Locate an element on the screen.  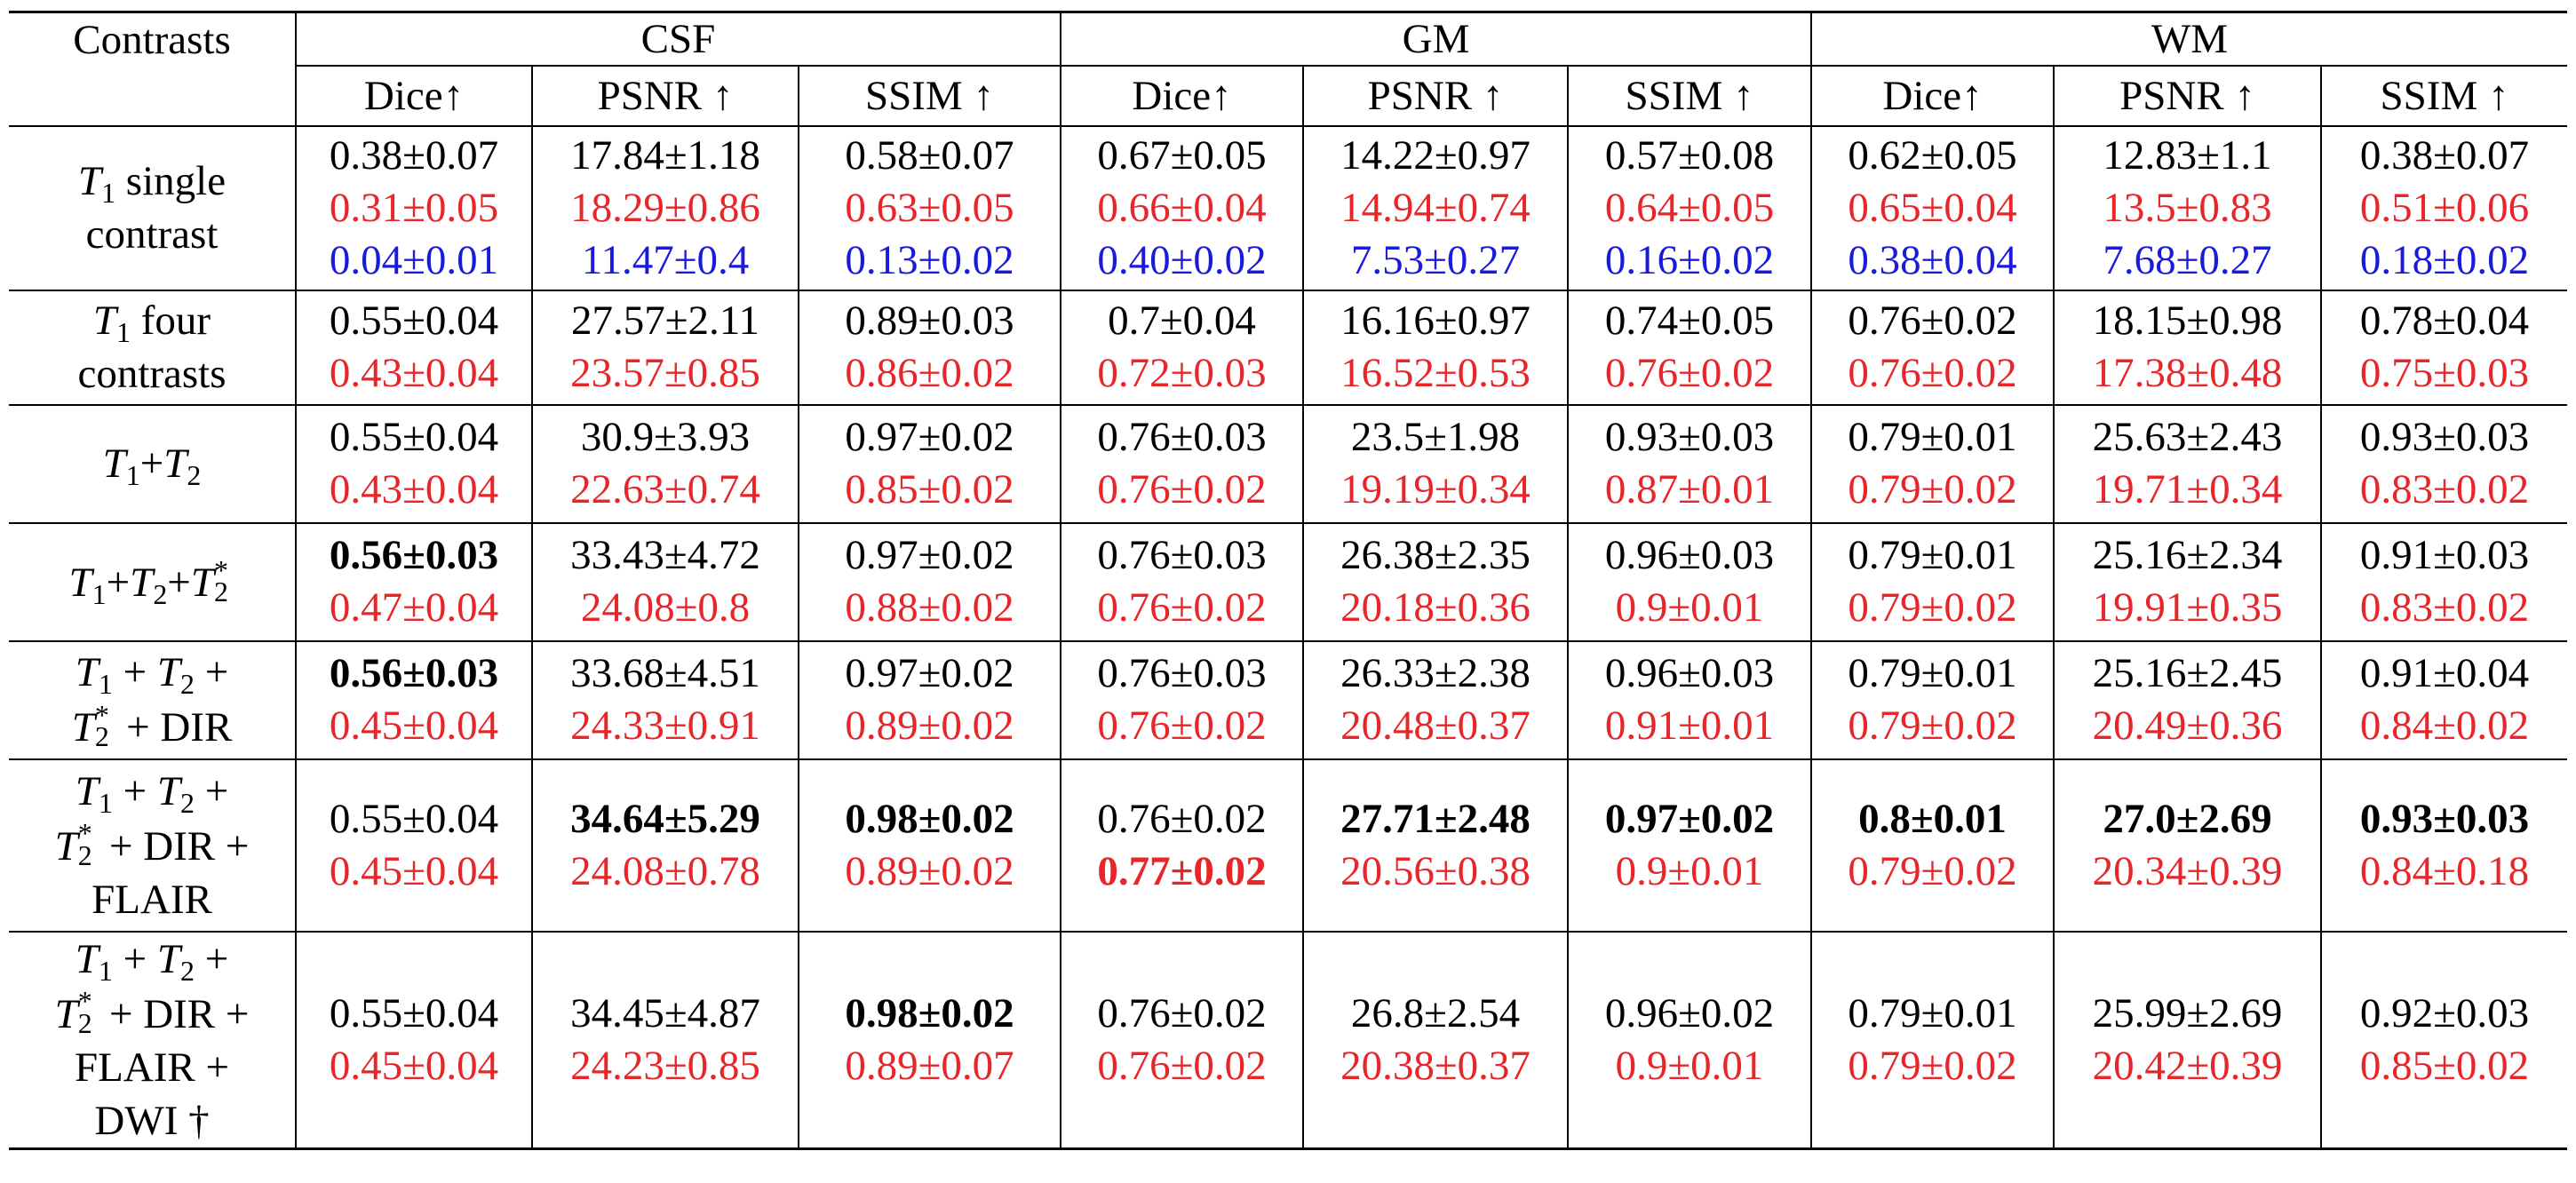
metric-value-red: 20.48±0.37 is located at coordinates (1435, 726).